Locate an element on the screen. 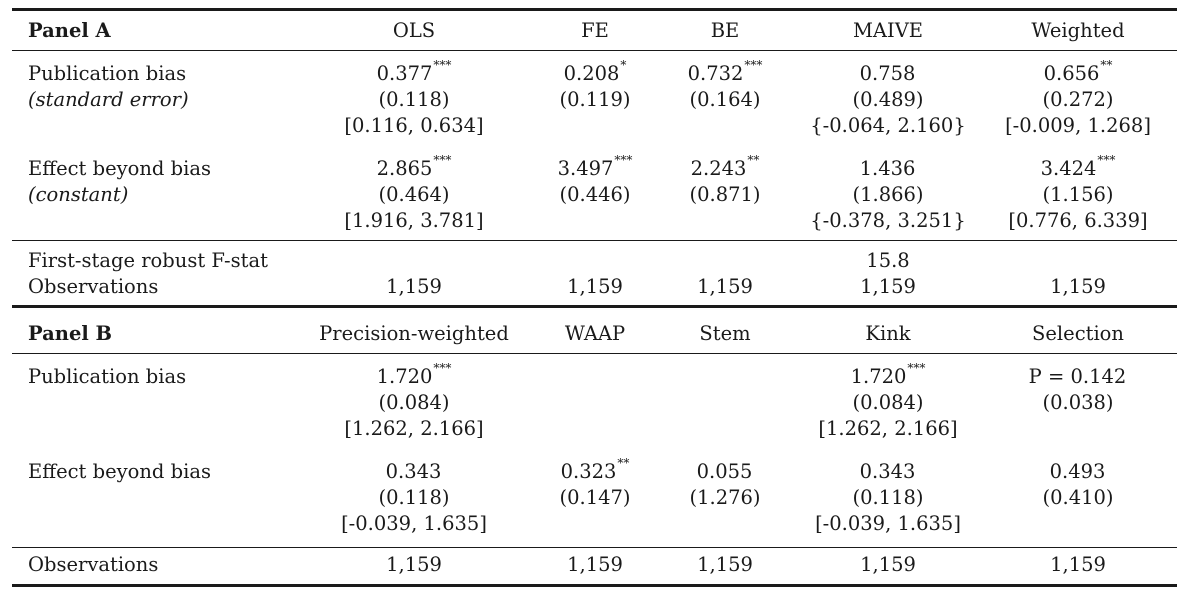 This screenshot has height=592, width=1200. coefficient-value: 0.758 is located at coordinates (887, 73).